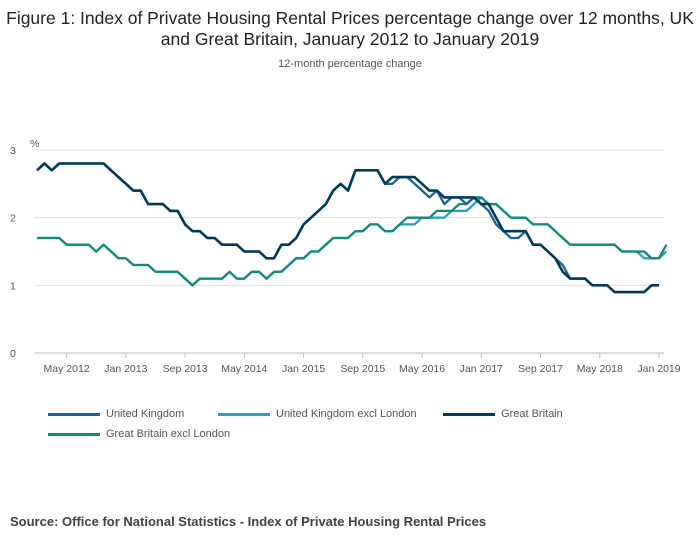 This screenshot has width=700, height=549. What do you see at coordinates (125, 369) in the screenshot?
I see `x-tick-label: Jan 2013` at bounding box center [125, 369].